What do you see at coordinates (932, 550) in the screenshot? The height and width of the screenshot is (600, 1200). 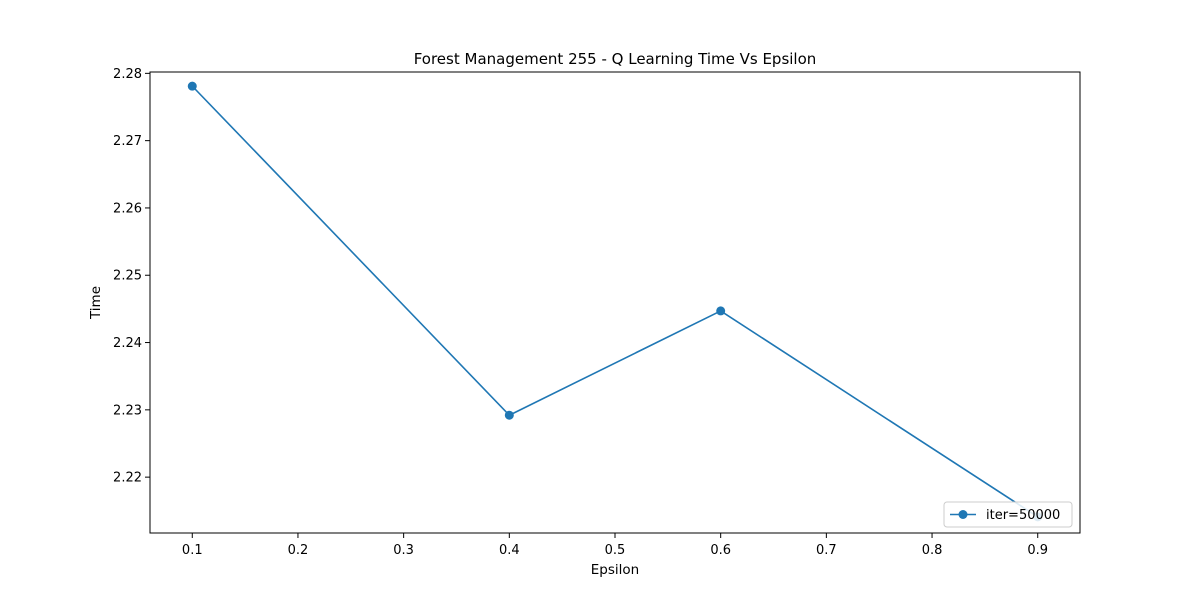 I see `x-tick-label: 0.8` at bounding box center [932, 550].